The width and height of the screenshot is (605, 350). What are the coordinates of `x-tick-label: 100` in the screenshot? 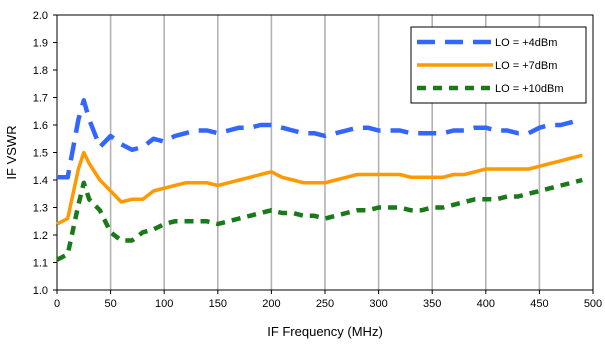 It's located at (164, 304).